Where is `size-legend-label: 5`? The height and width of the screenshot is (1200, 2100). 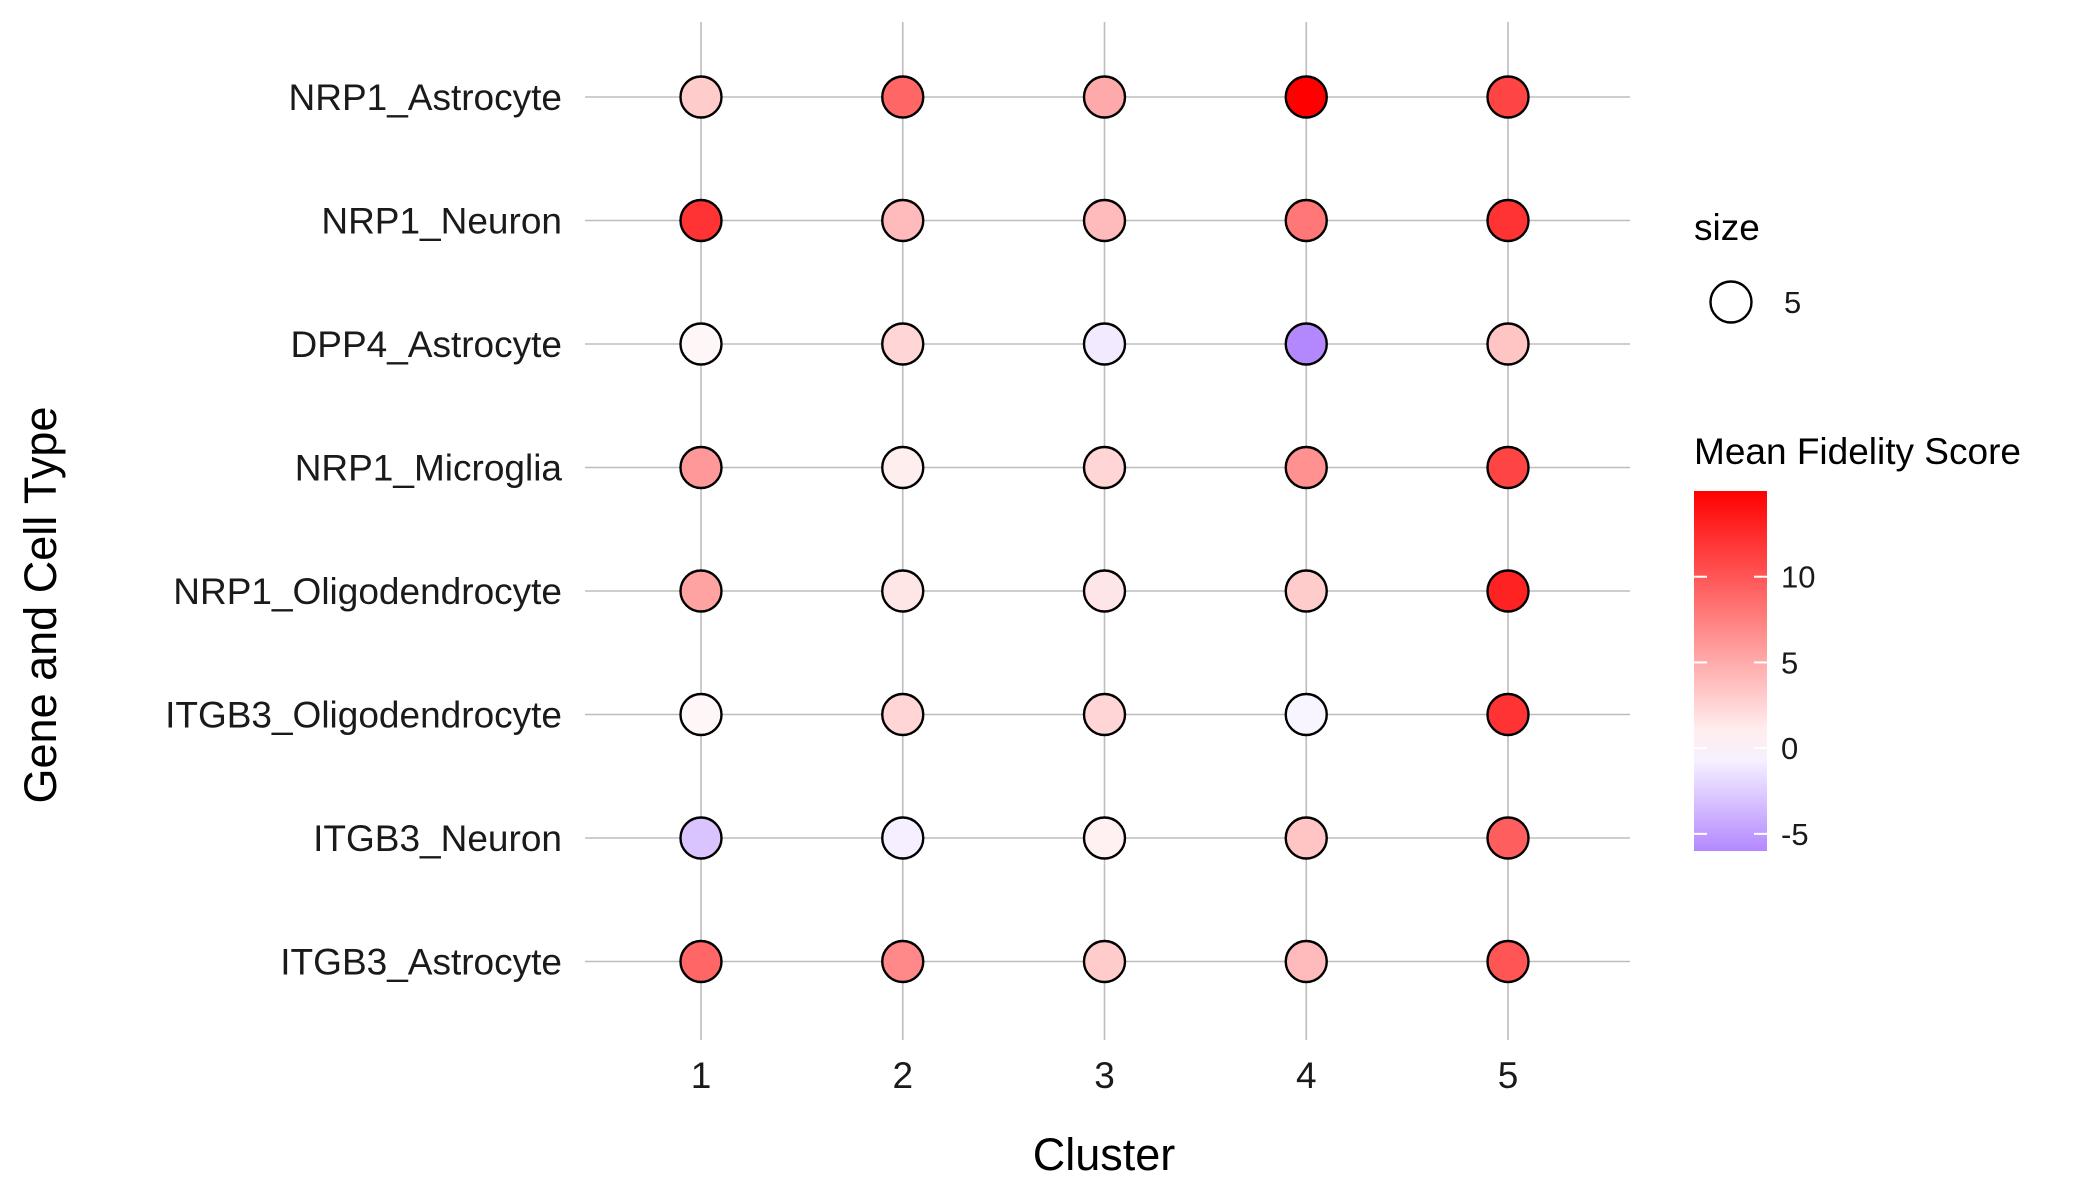 size-legend-label: 5 is located at coordinates (1792, 302).